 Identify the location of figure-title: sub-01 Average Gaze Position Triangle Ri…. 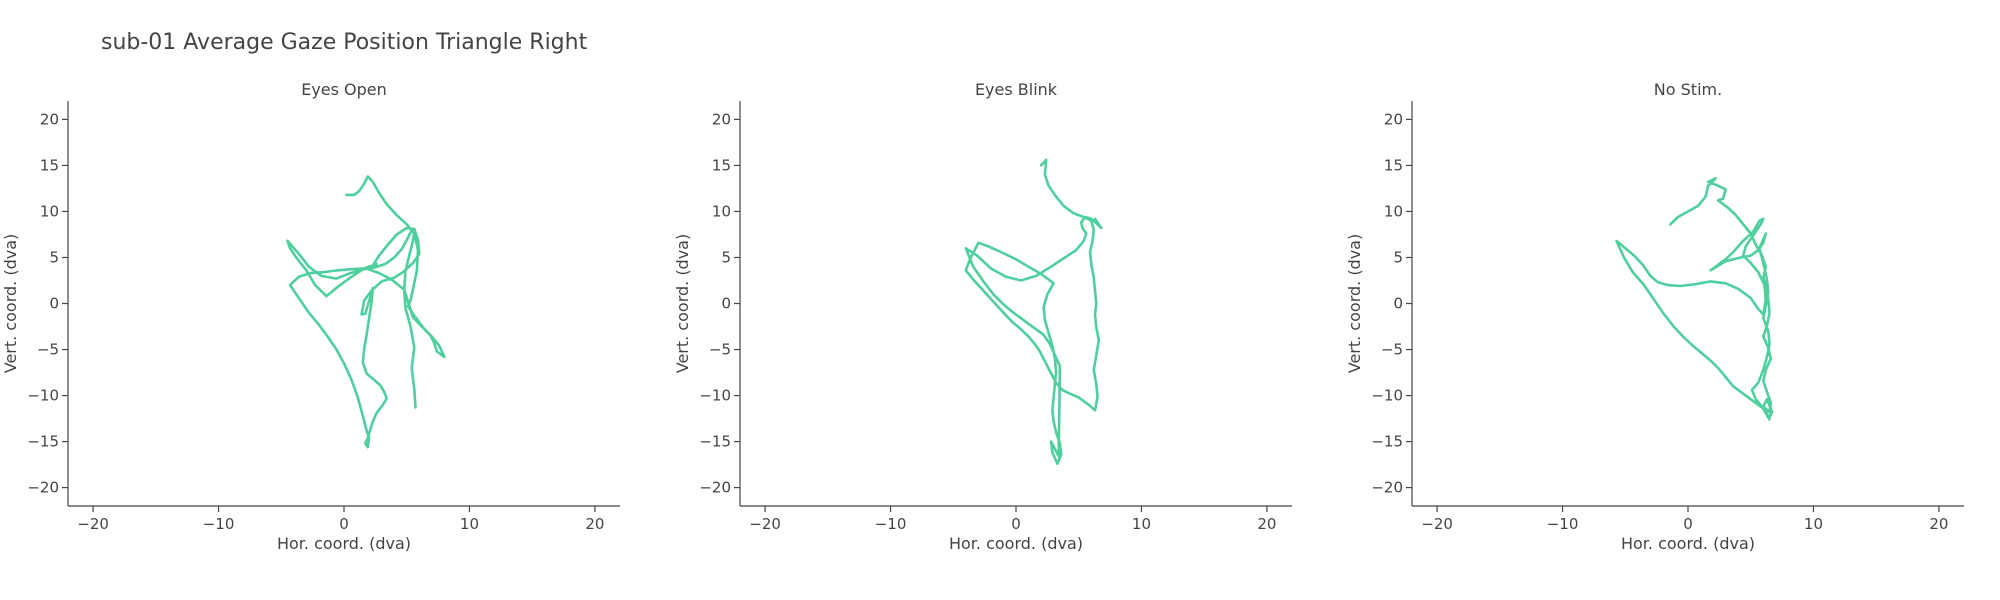
(344, 42).